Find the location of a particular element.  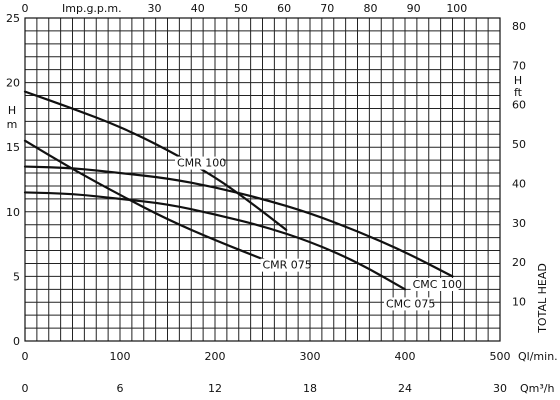

y-right-tick-label: 20 is located at coordinates (519, 262).